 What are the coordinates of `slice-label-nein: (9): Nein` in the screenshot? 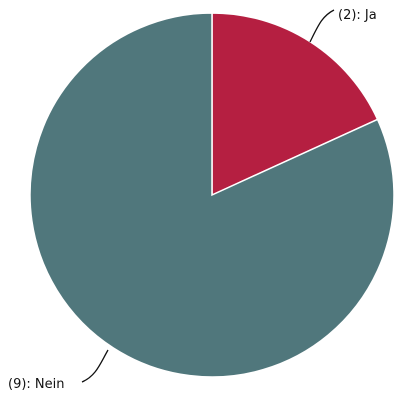 It's located at (36, 384).